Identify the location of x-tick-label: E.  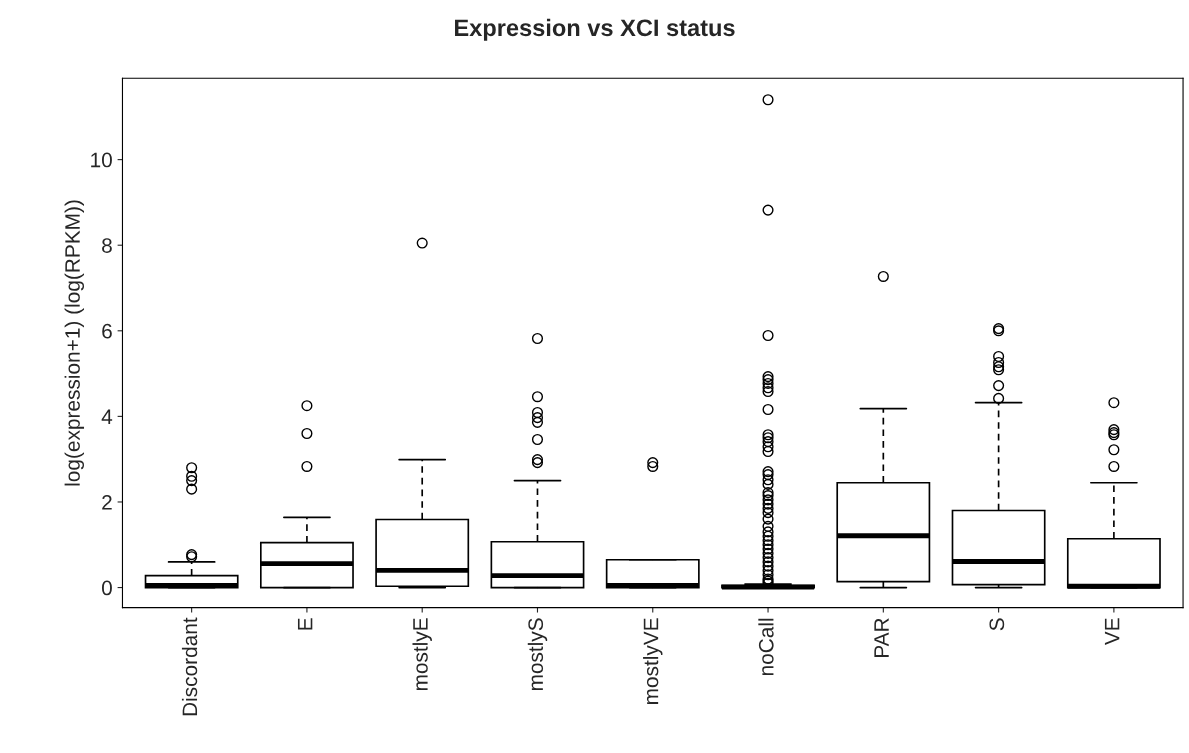
(305, 624).